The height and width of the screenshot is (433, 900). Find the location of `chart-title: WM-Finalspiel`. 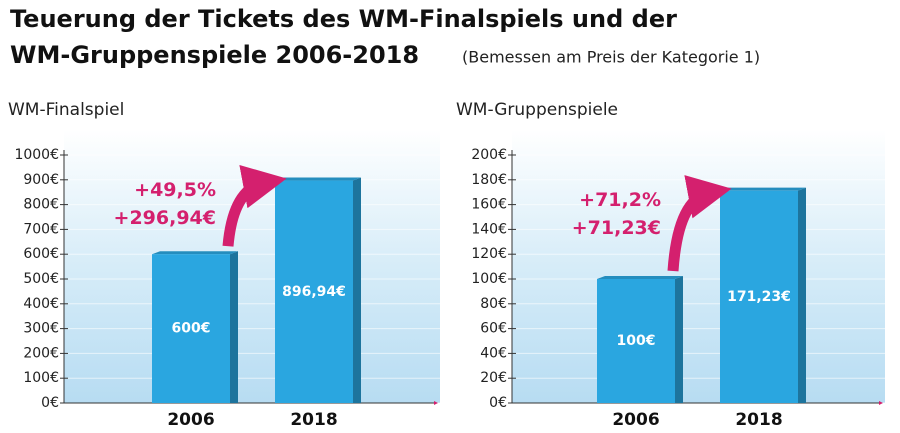

chart-title: WM-Finalspiel is located at coordinates (66, 110).